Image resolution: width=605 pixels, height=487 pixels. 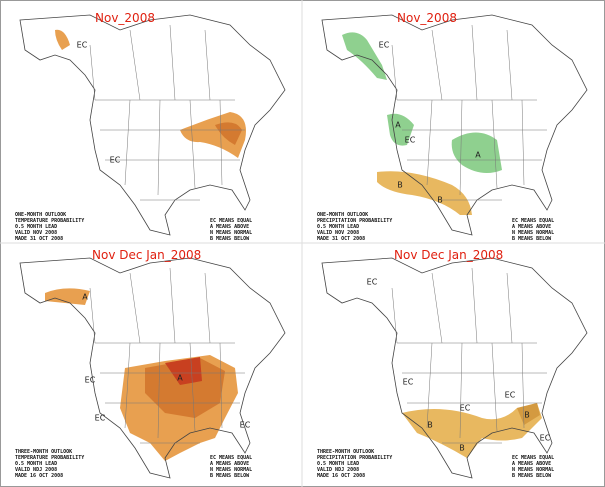 I want to click on above-area-strong, so click(x=228, y=133).